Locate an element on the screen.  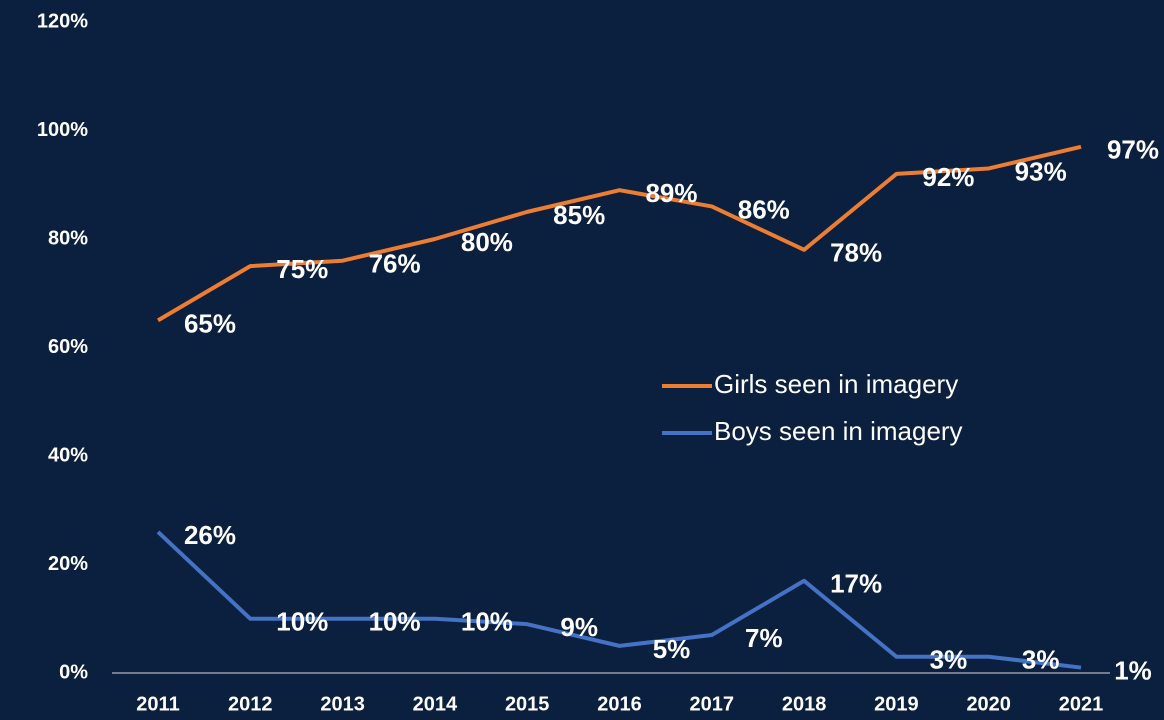
data-label: 9% is located at coordinates (579, 627).